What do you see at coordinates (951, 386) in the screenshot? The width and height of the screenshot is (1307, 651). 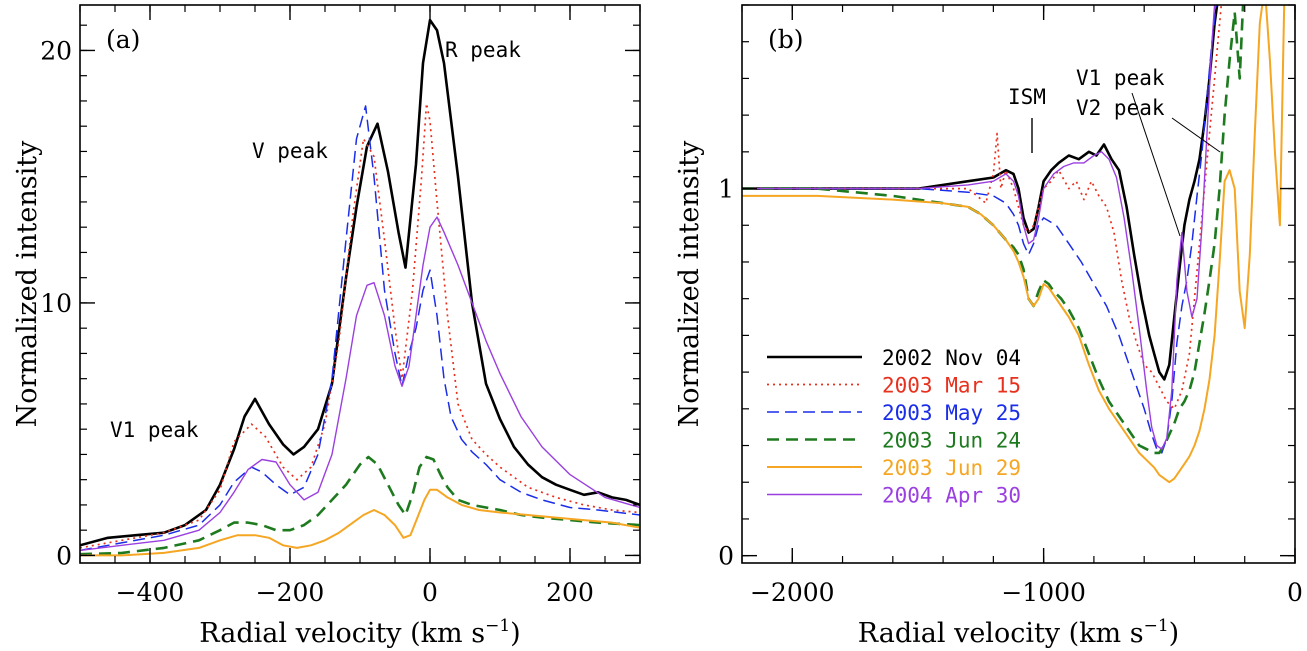 I see `legend-label: 2003 Mar 15` at bounding box center [951, 386].